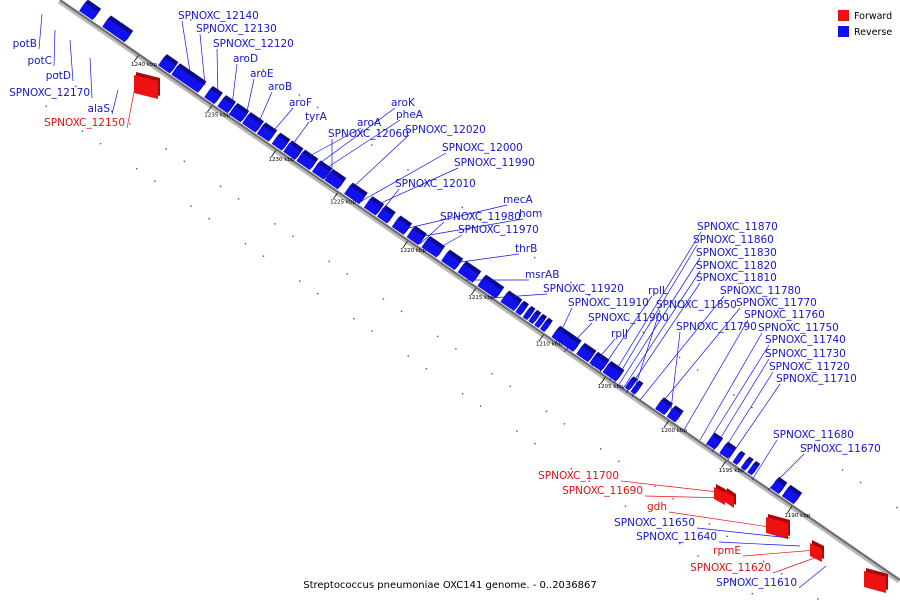  What do you see at coordinates (809, 367) in the screenshot?
I see `gene-label-spnoxc-11720: SPNOXC_11720` at bounding box center [809, 367].